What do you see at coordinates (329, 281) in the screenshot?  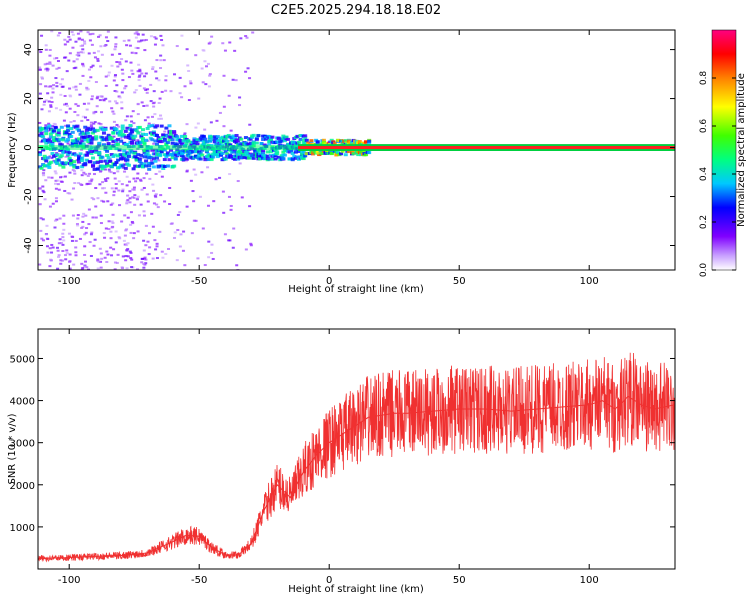 I see `x-tick-label: 0` at bounding box center [329, 281].